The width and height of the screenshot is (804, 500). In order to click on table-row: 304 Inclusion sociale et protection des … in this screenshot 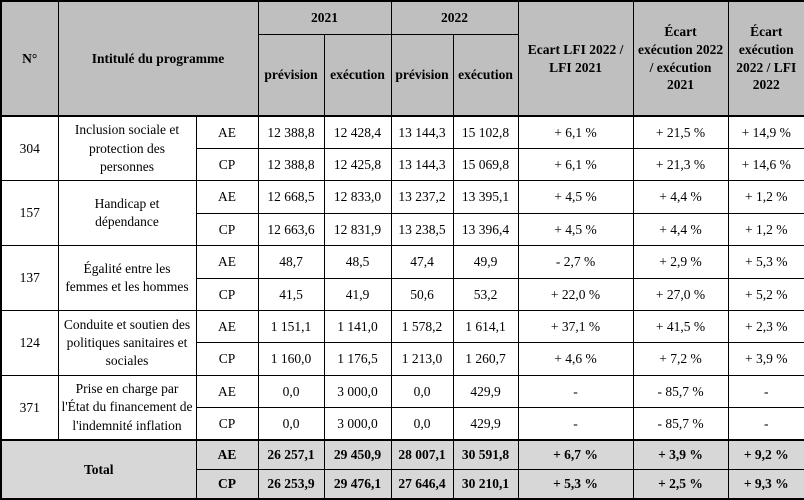, I will do `click(402, 148)`.